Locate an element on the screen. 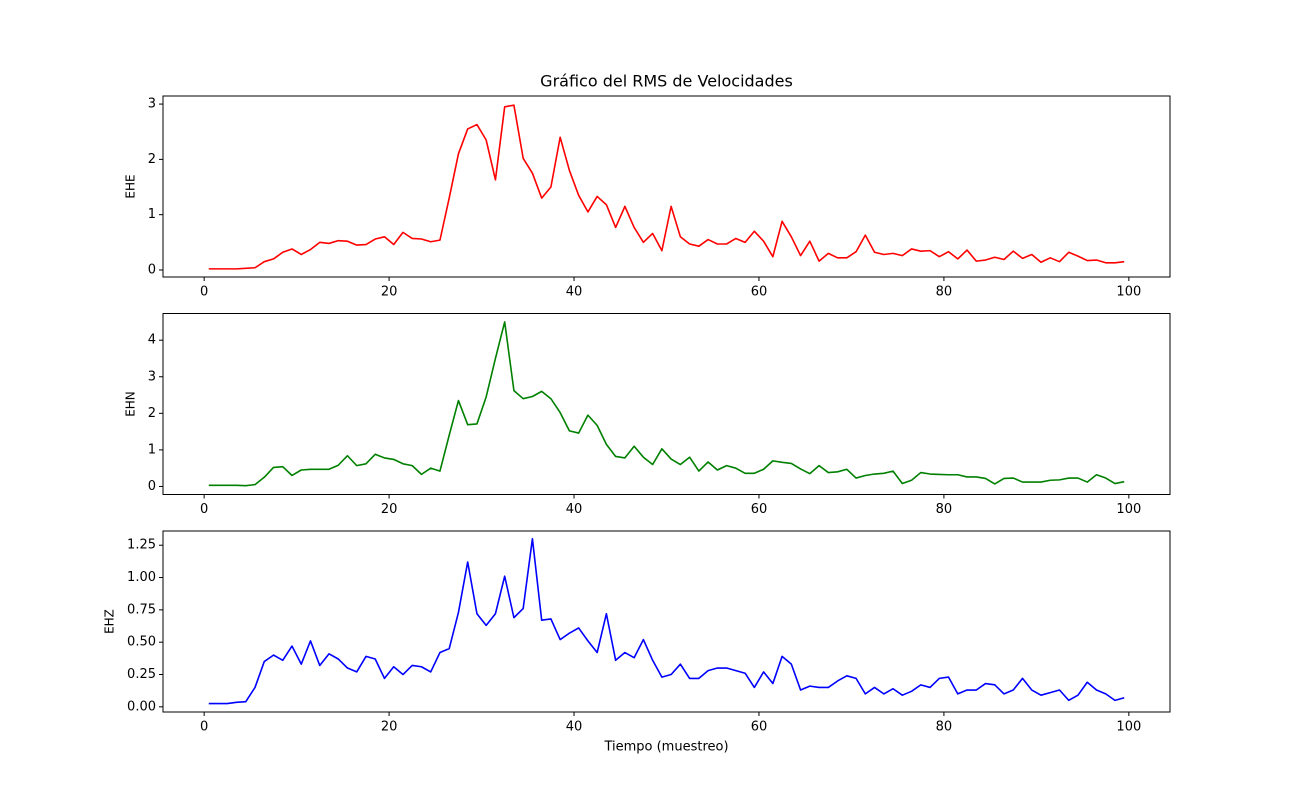 The width and height of the screenshot is (1300, 800). y-tick-label: 1.25 is located at coordinates (141, 545).